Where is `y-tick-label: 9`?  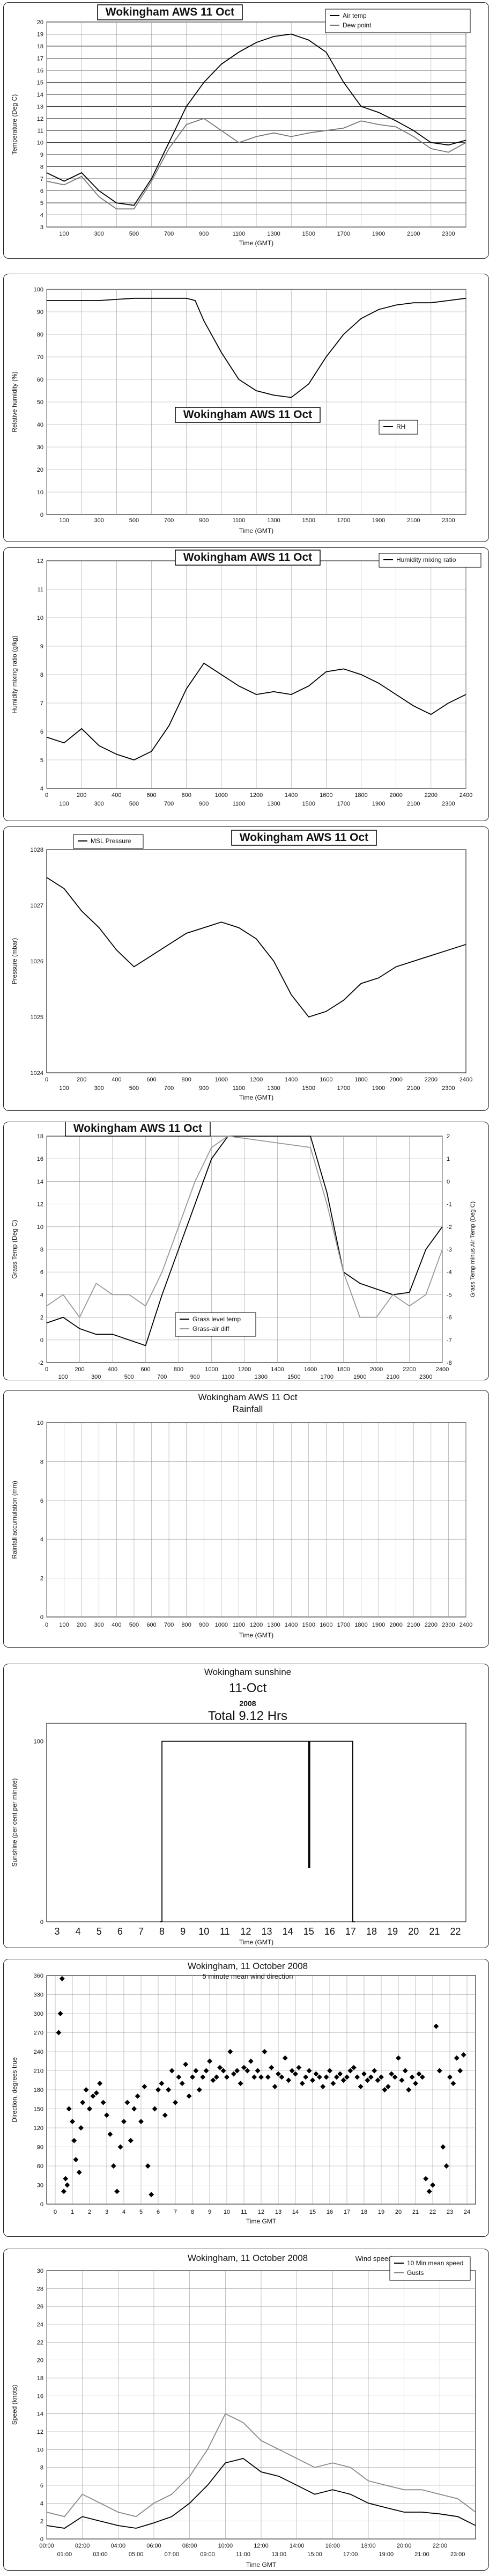
y-tick-label: 9 is located at coordinates (42, 155).